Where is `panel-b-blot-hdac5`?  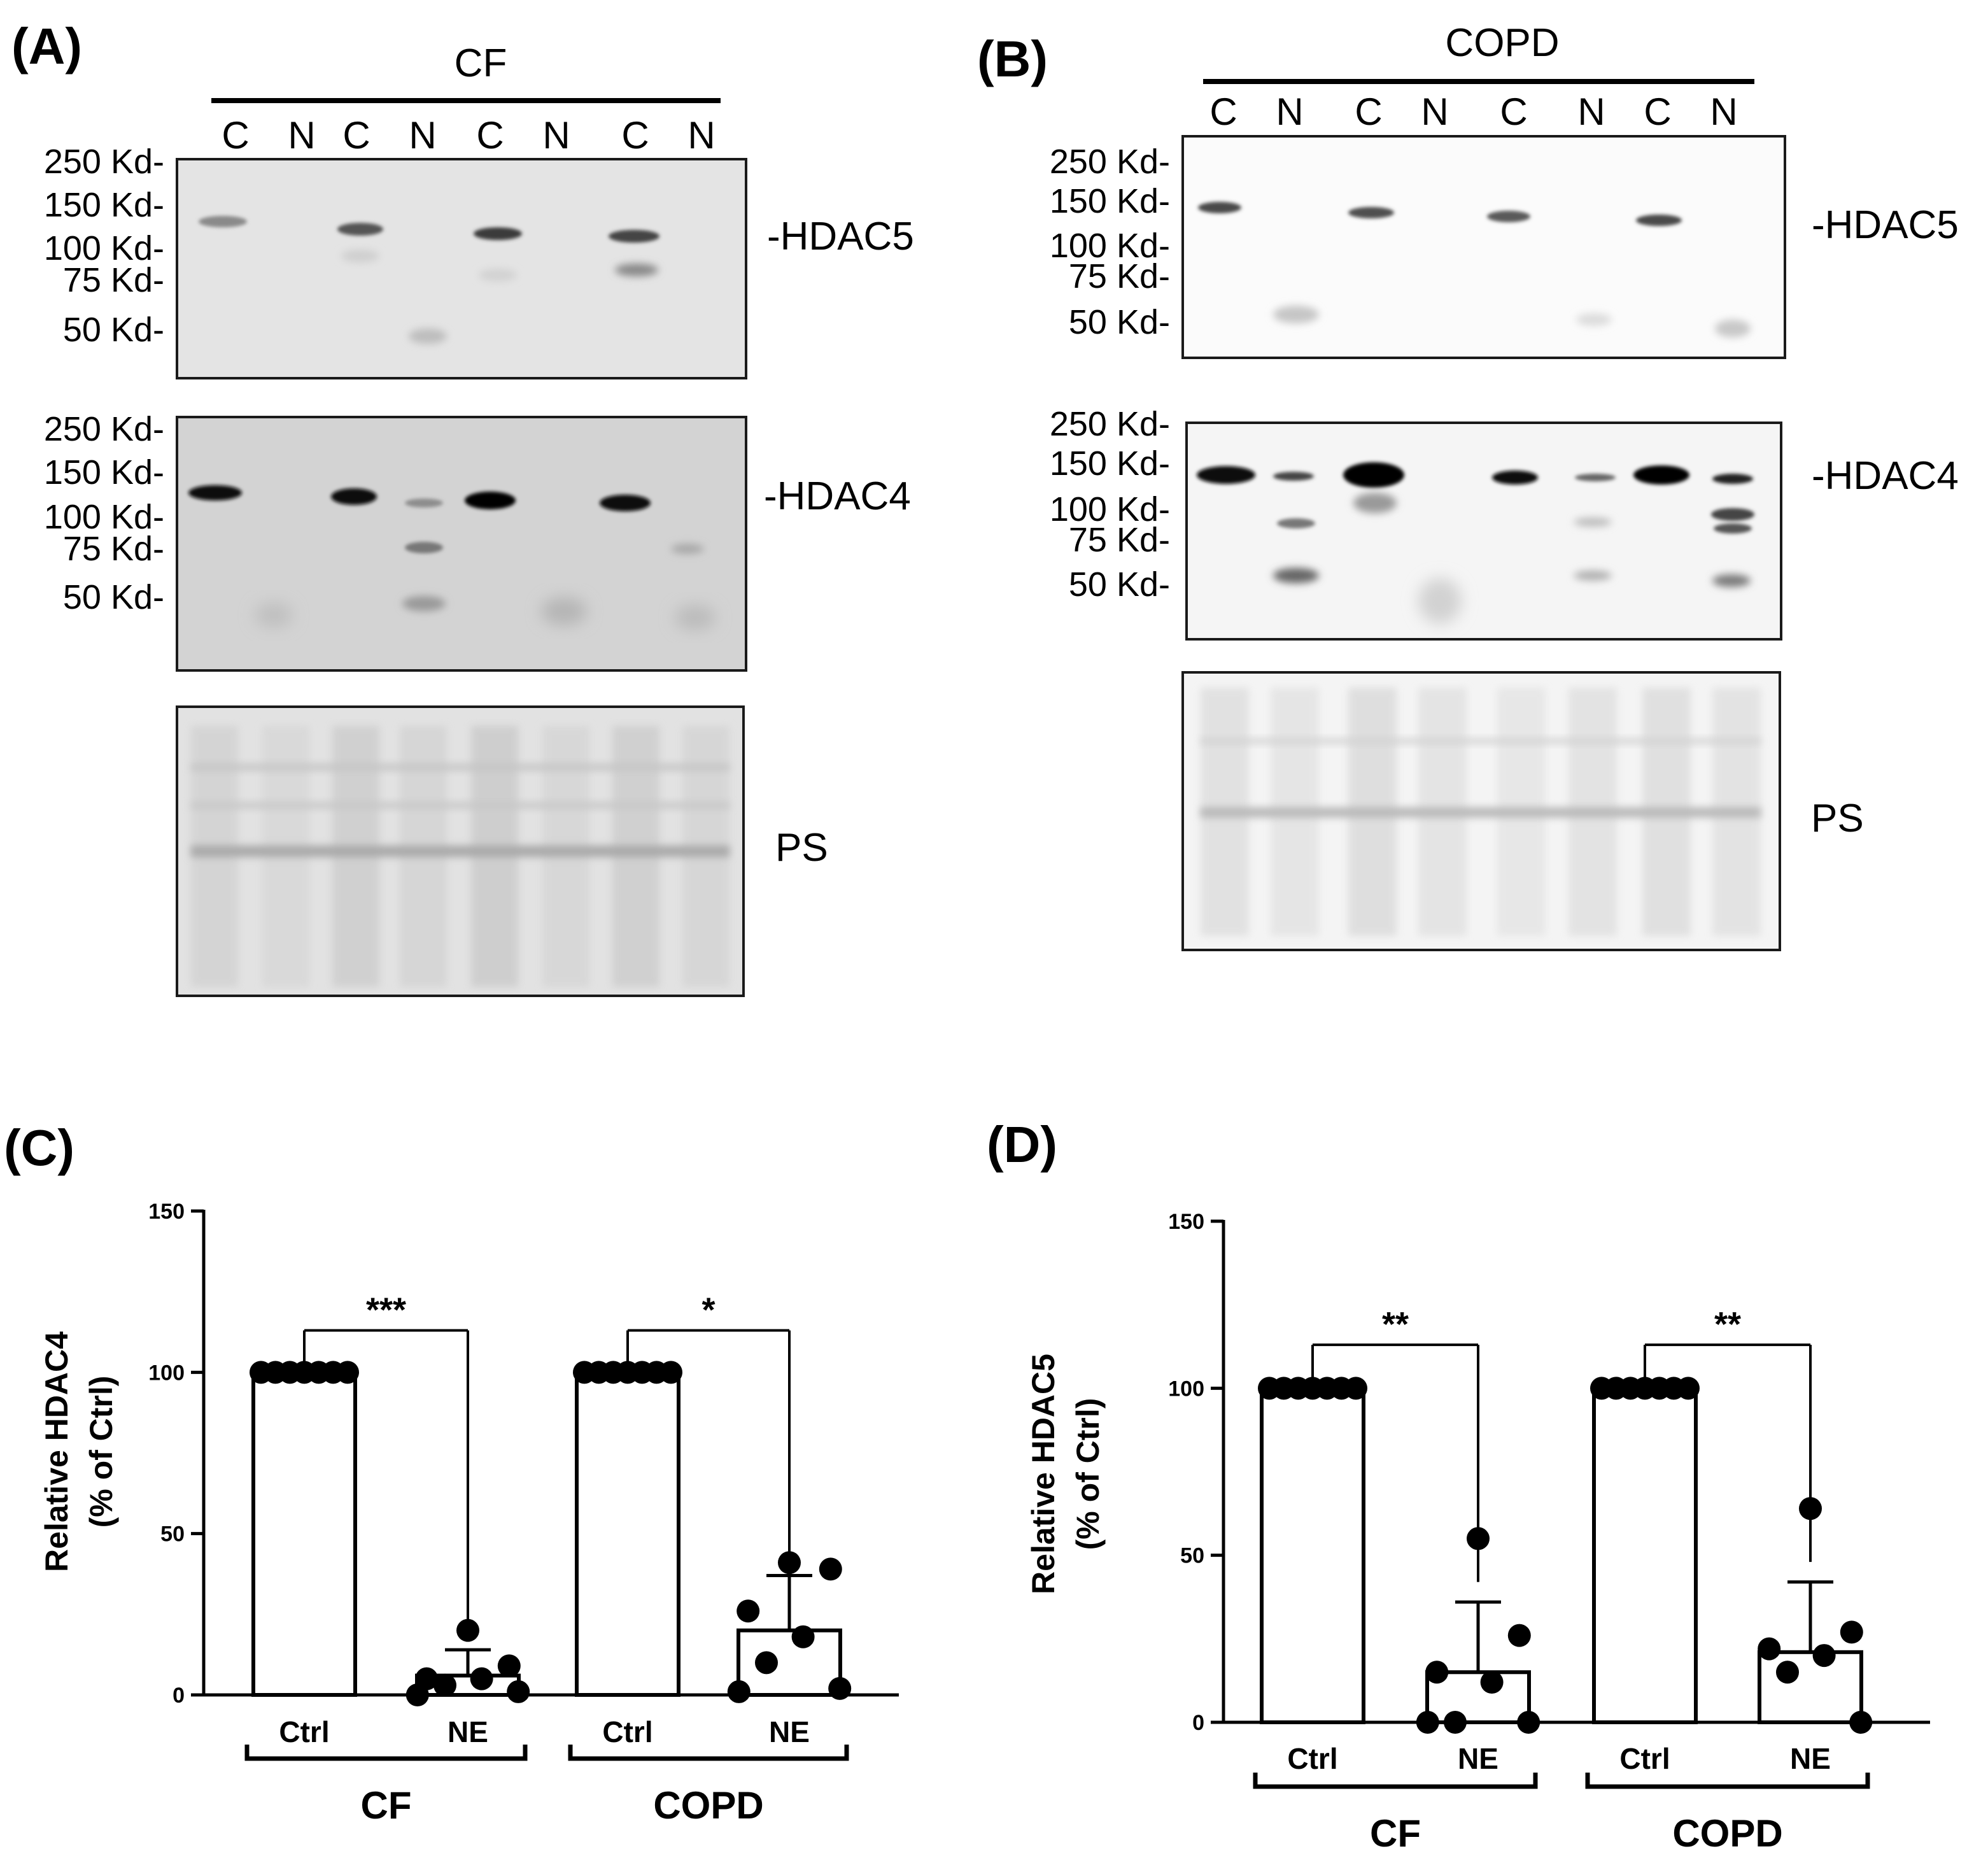 panel-b-blot-hdac5 is located at coordinates (1483, 247).